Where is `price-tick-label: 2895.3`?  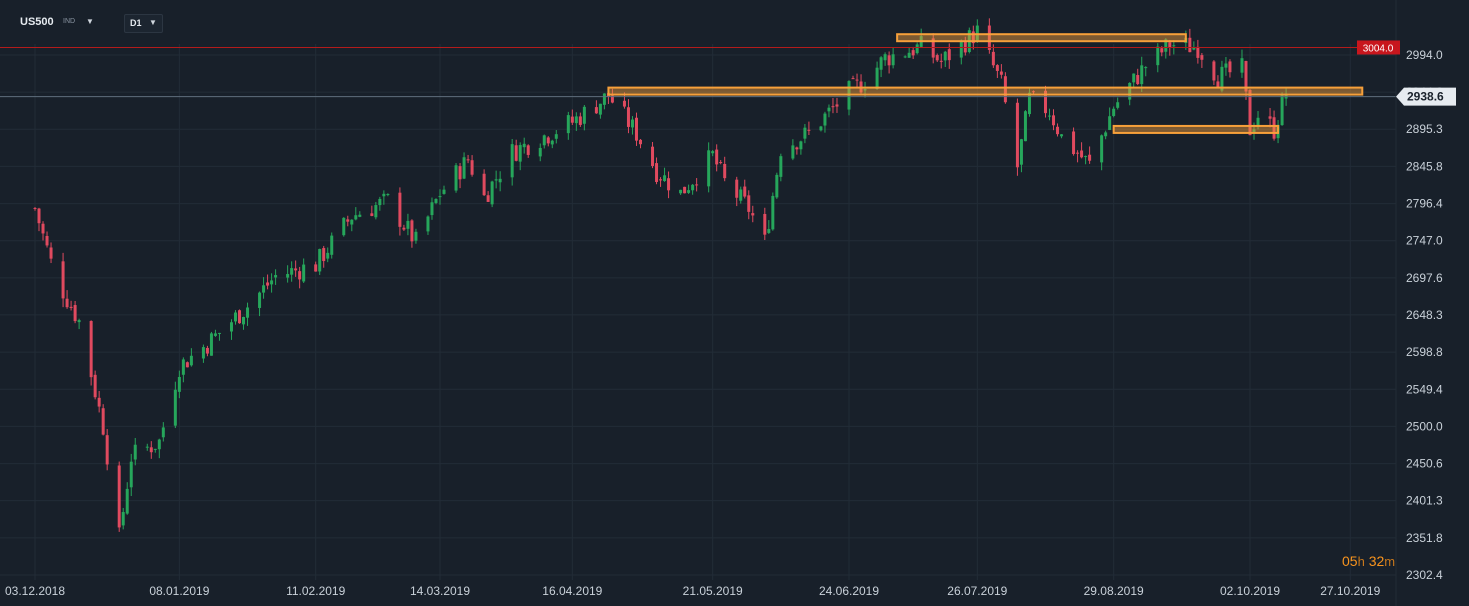 price-tick-label: 2895.3 is located at coordinates (1424, 129).